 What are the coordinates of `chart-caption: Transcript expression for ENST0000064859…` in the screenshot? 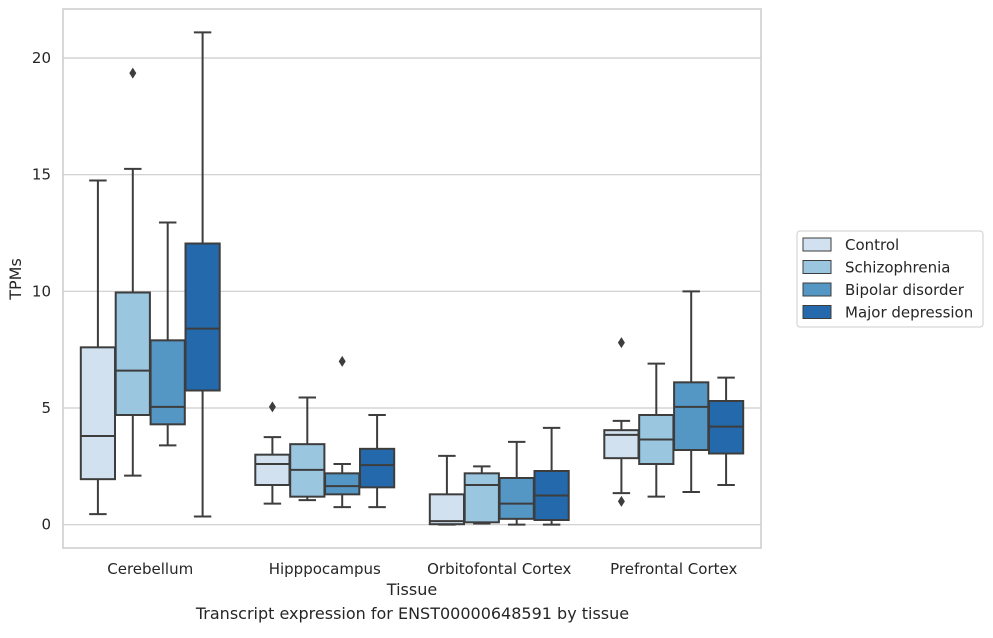 It's located at (412, 613).